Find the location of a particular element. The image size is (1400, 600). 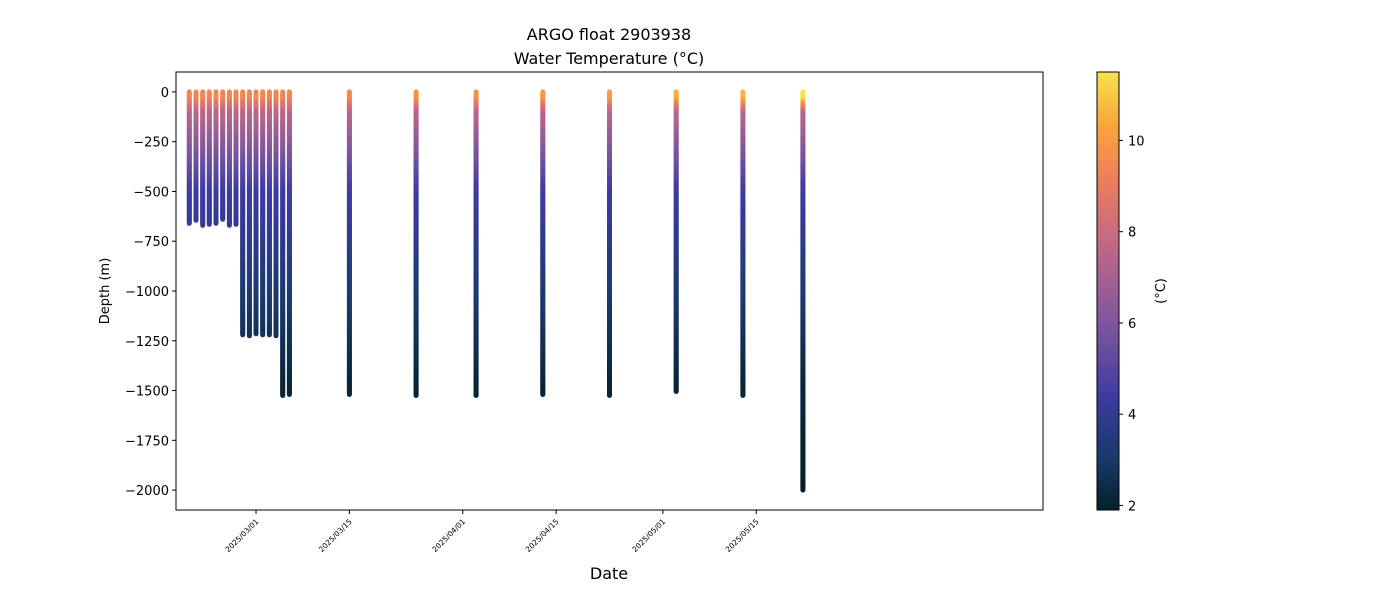

y-tick-label: −1000 is located at coordinates (147, 292).